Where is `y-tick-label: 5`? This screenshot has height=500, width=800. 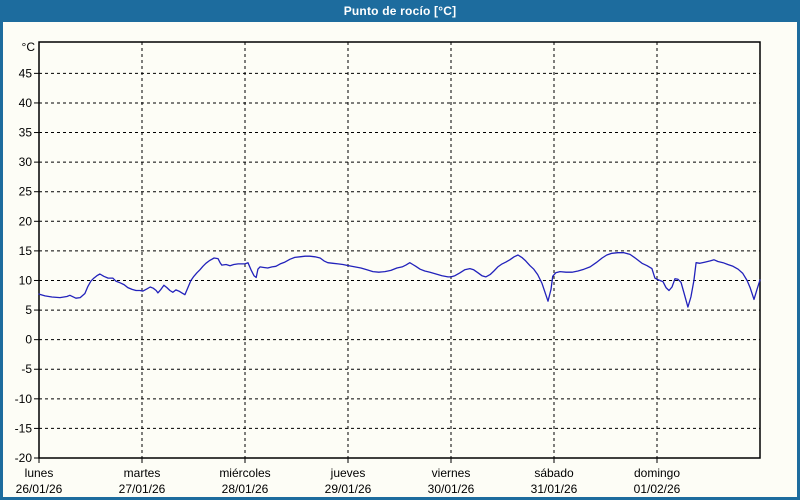 y-tick-label: 5 is located at coordinates (28, 310).